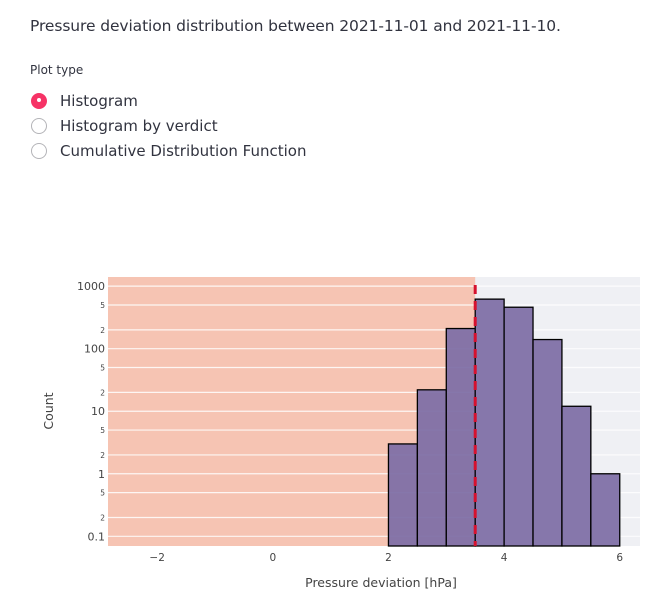 The image size is (665, 606). I want to click on x-axis-ticks: −2 0 2 4 6, so click(386, 558).